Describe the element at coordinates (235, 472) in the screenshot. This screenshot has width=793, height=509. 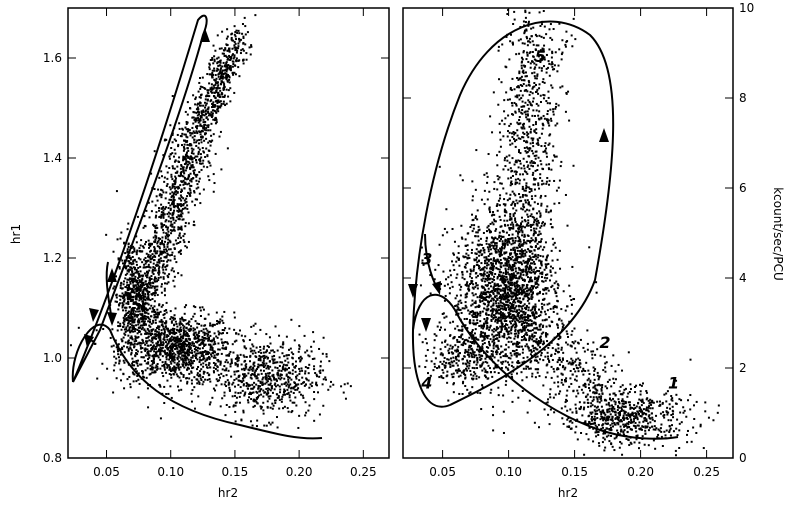
I see `x-tick-label: 0.15` at that location.